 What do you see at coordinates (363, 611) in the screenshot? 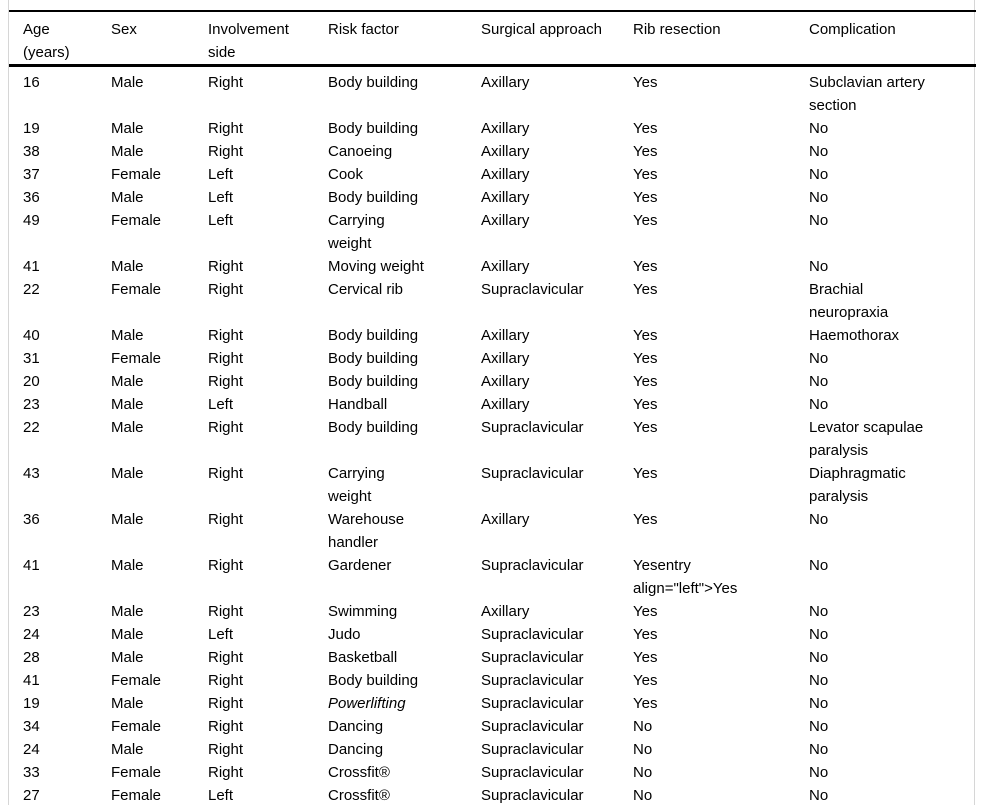
I see `table-cell: Swimming` at bounding box center [363, 611].